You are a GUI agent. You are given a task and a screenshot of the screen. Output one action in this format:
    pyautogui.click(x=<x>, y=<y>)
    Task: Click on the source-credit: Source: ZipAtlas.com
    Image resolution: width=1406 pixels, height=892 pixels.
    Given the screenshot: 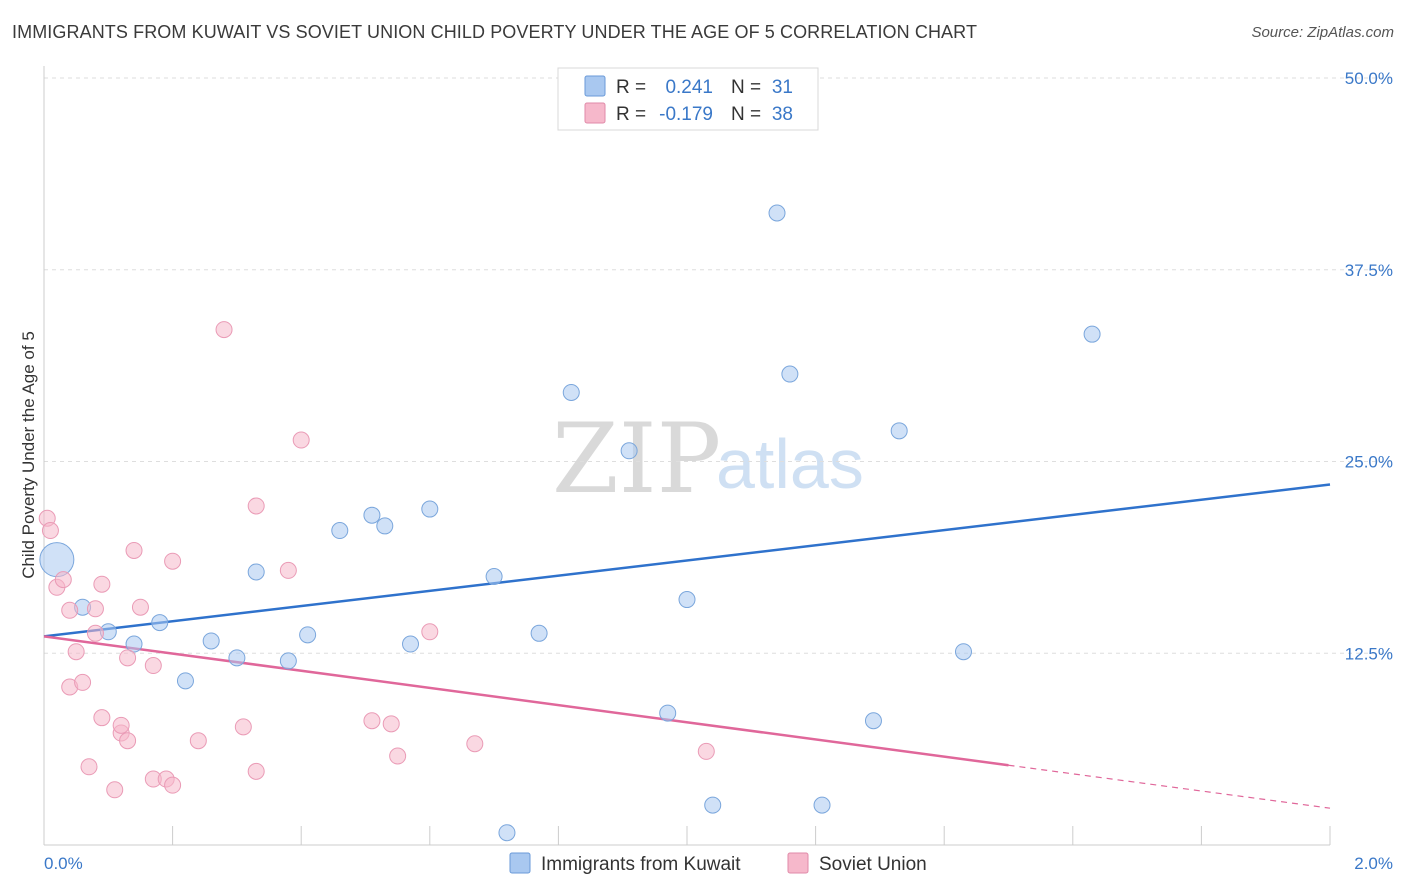 What is the action you would take?
    pyautogui.click(x=1322, y=32)
    